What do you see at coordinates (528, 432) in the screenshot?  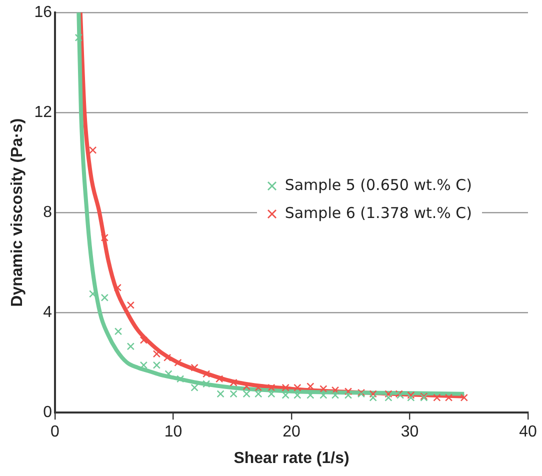 I see `x-tick-label: 40` at bounding box center [528, 432].